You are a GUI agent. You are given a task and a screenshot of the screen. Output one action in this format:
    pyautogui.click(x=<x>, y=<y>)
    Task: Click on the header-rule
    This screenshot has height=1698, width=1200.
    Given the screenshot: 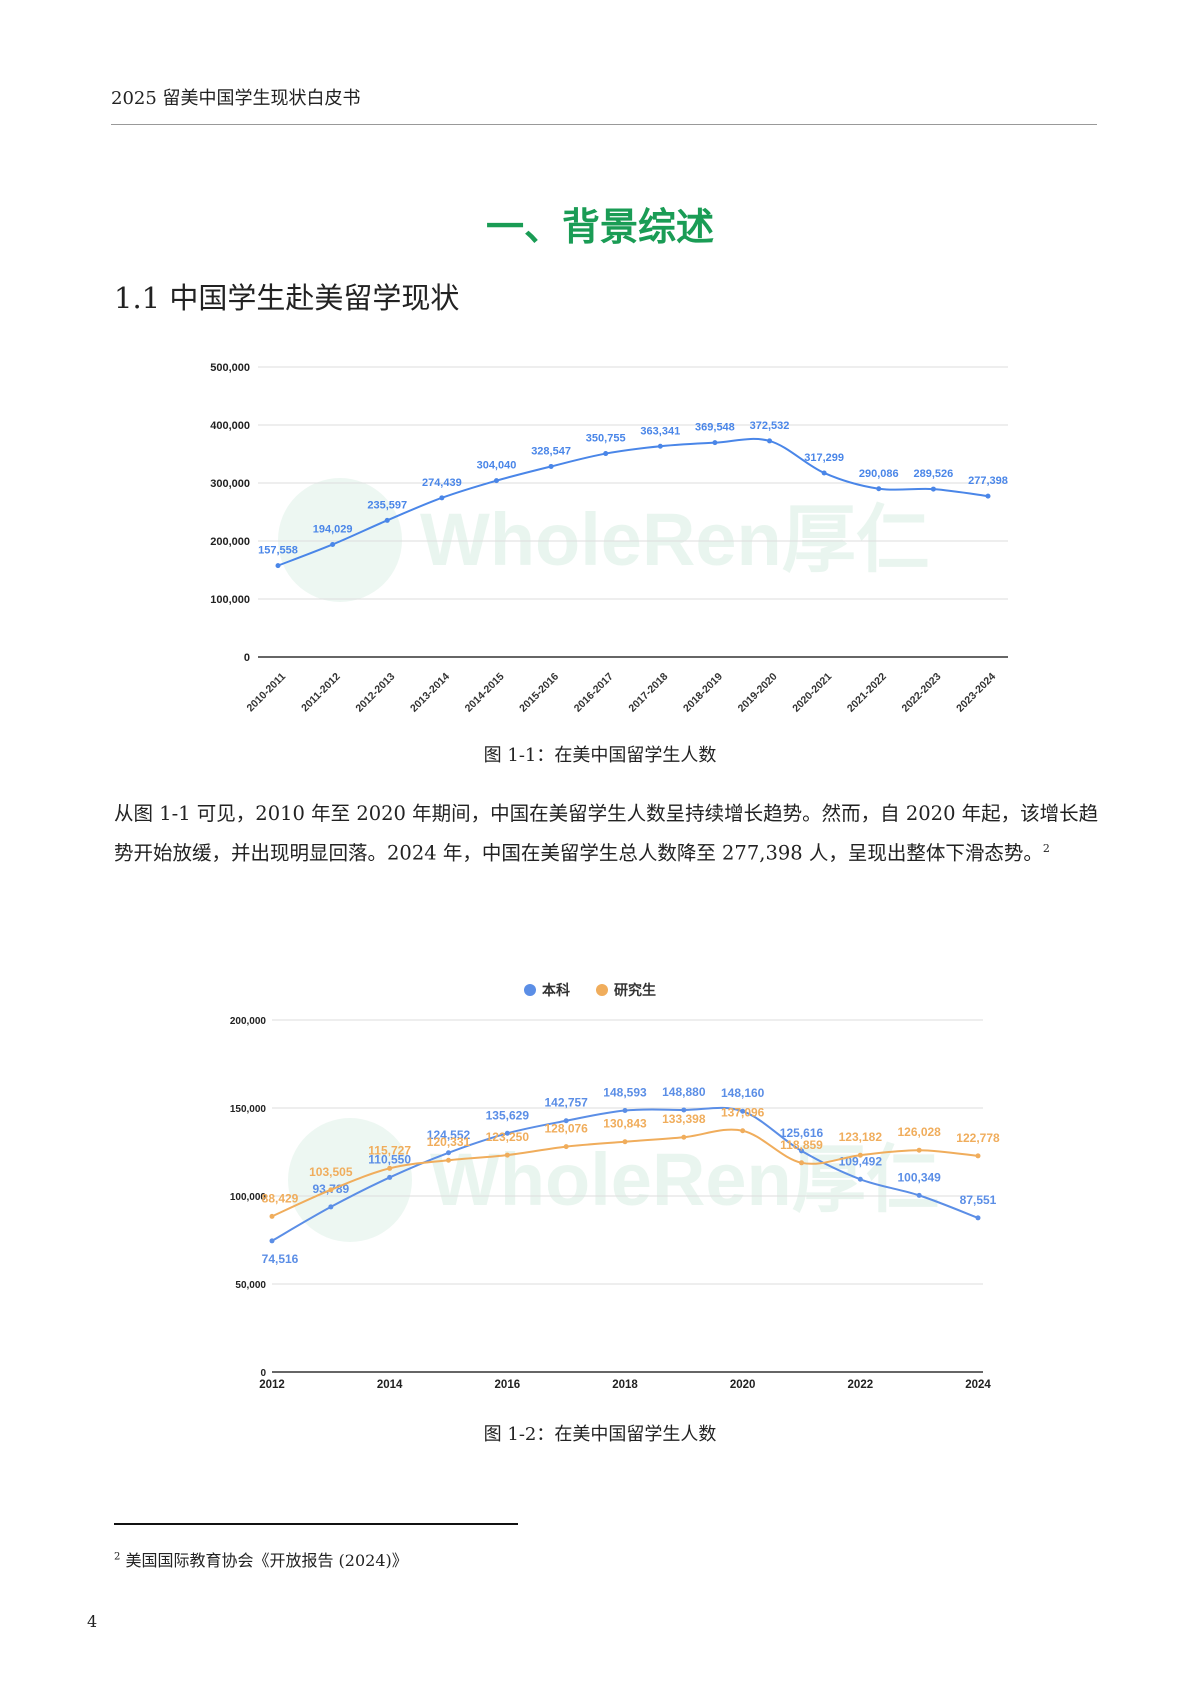 What is the action you would take?
    pyautogui.click(x=604, y=124)
    